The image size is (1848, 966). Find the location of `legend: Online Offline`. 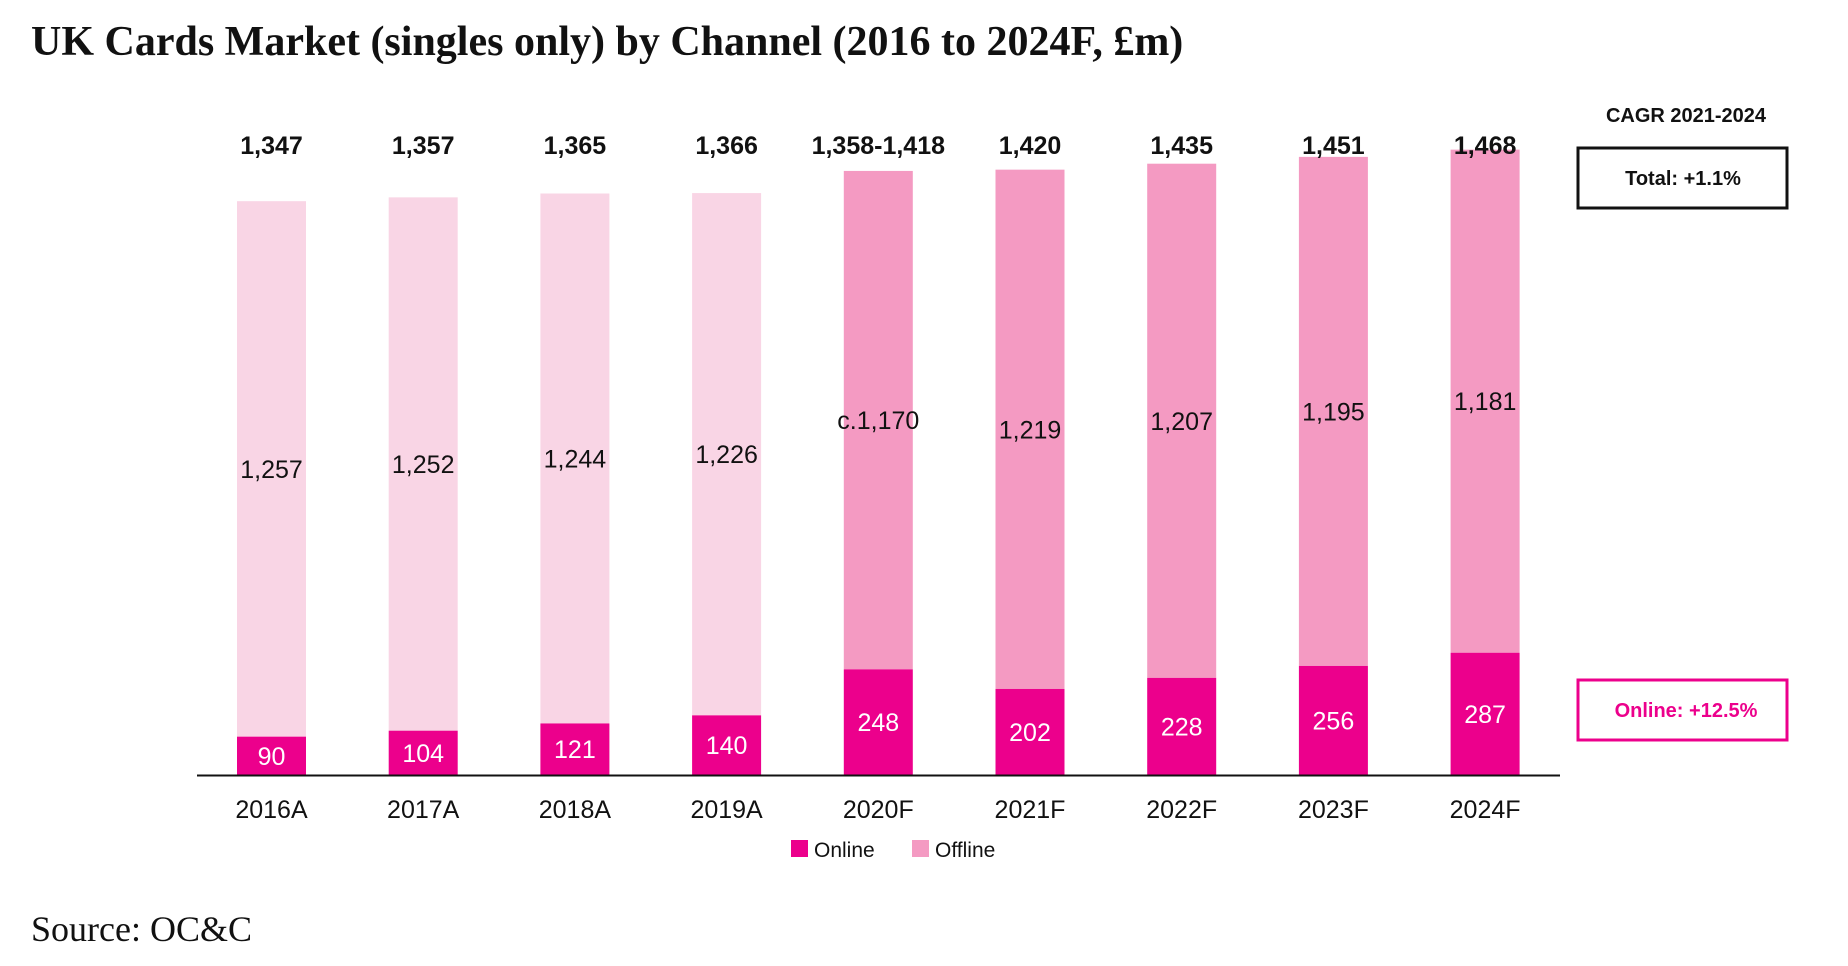

legend: Online Offline is located at coordinates (893, 850).